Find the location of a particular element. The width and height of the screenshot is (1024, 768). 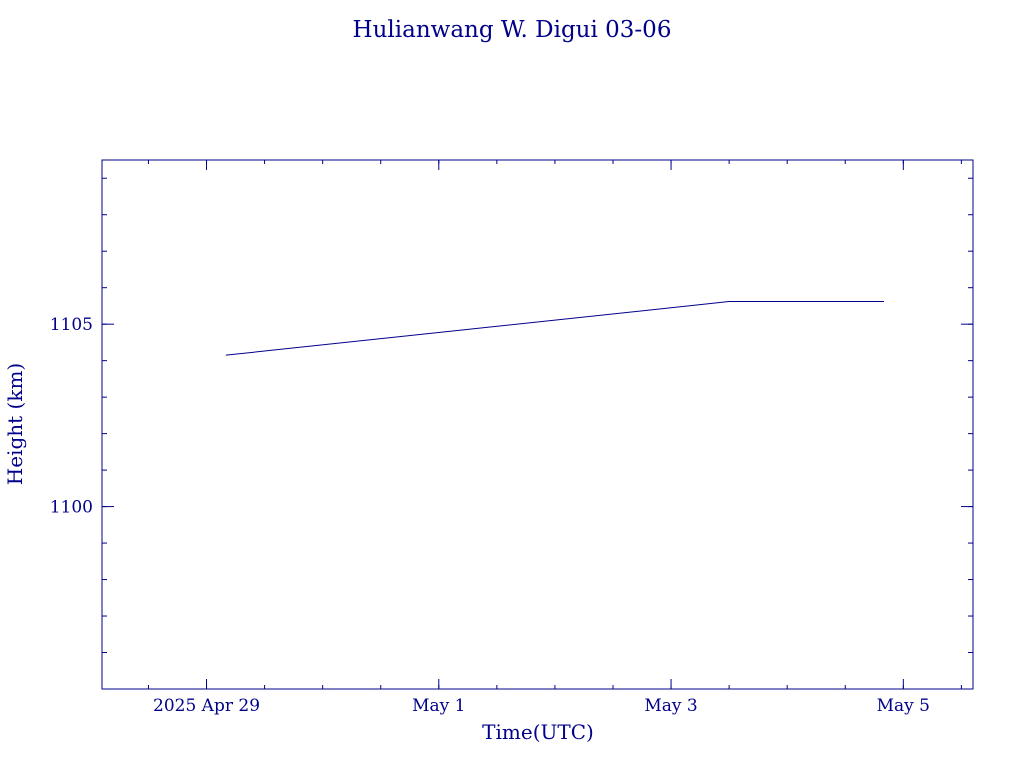

data-series is located at coordinates (554, 328).